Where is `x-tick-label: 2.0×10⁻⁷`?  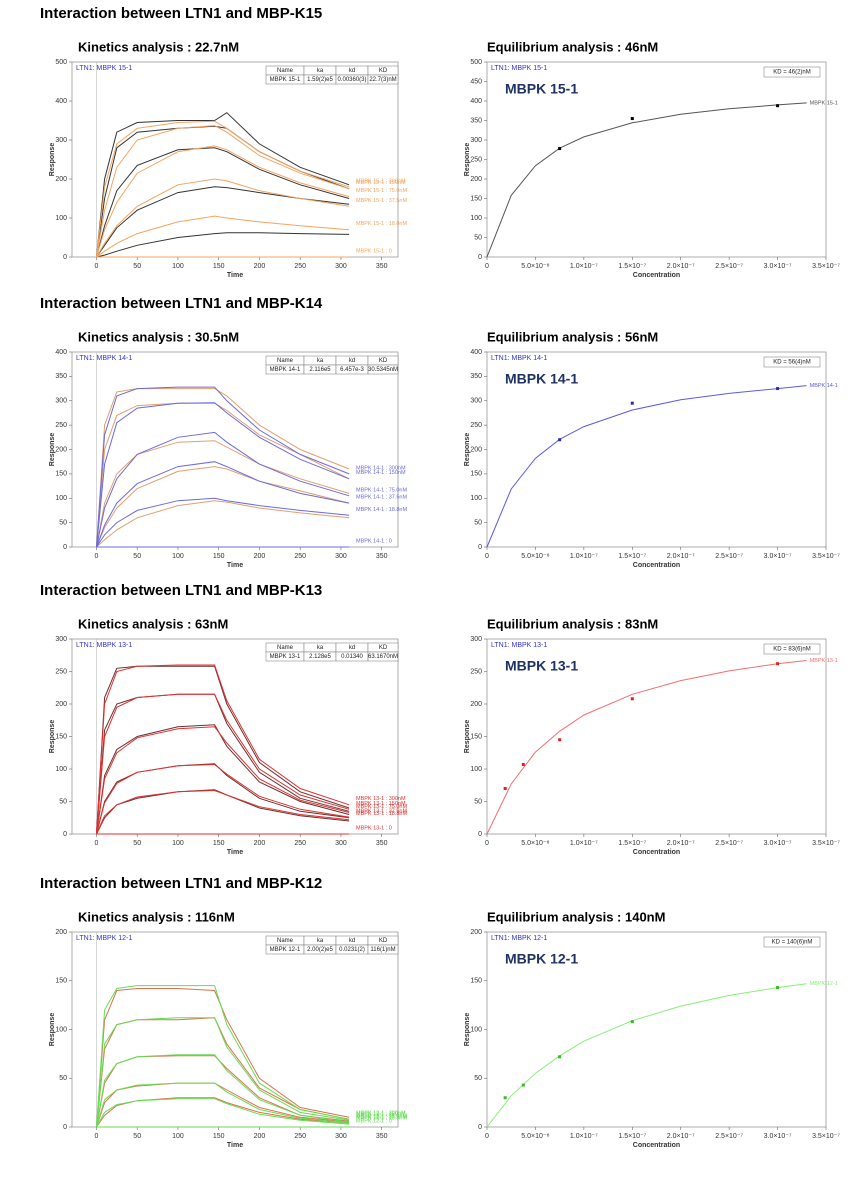 x-tick-label: 2.0×10⁻⁷ is located at coordinates (681, 843).